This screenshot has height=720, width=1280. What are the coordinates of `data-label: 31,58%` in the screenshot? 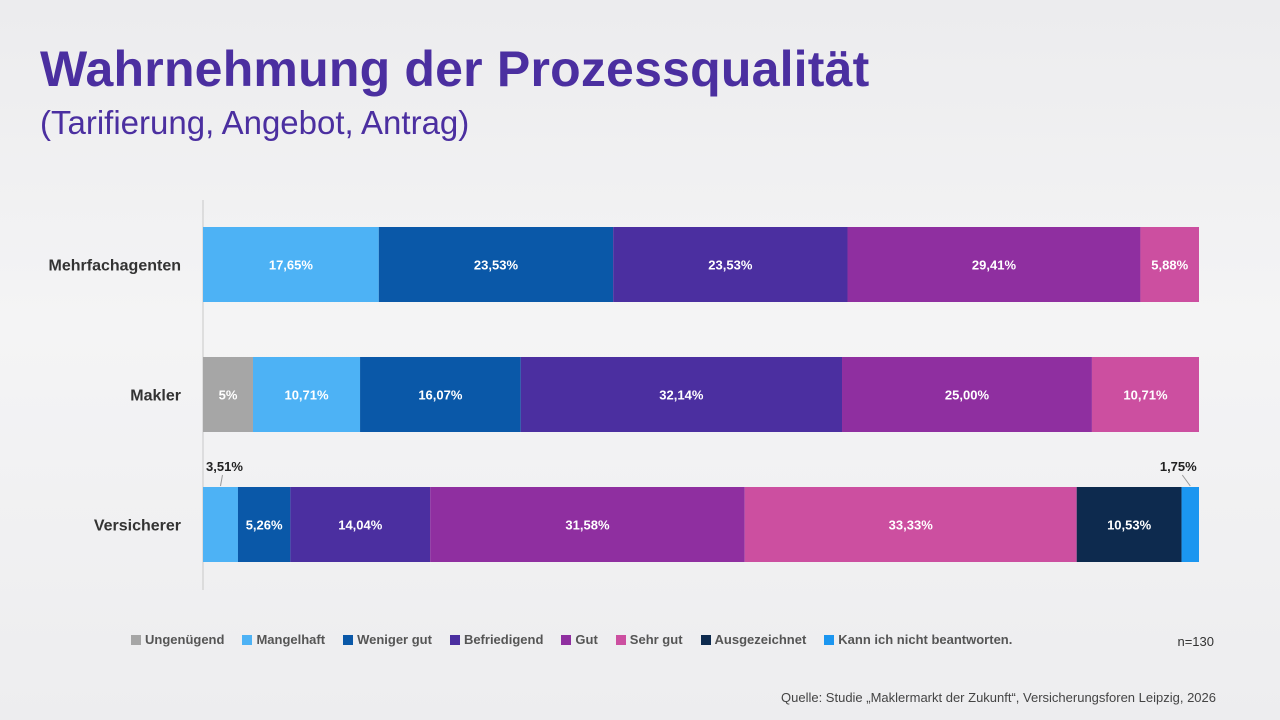 It's located at (587, 525).